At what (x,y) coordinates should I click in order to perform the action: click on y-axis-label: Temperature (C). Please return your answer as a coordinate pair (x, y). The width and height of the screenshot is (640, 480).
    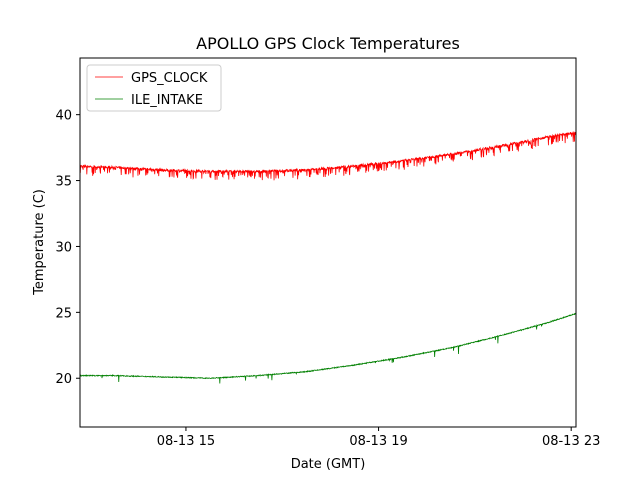
    Looking at the image, I should click on (39, 242).